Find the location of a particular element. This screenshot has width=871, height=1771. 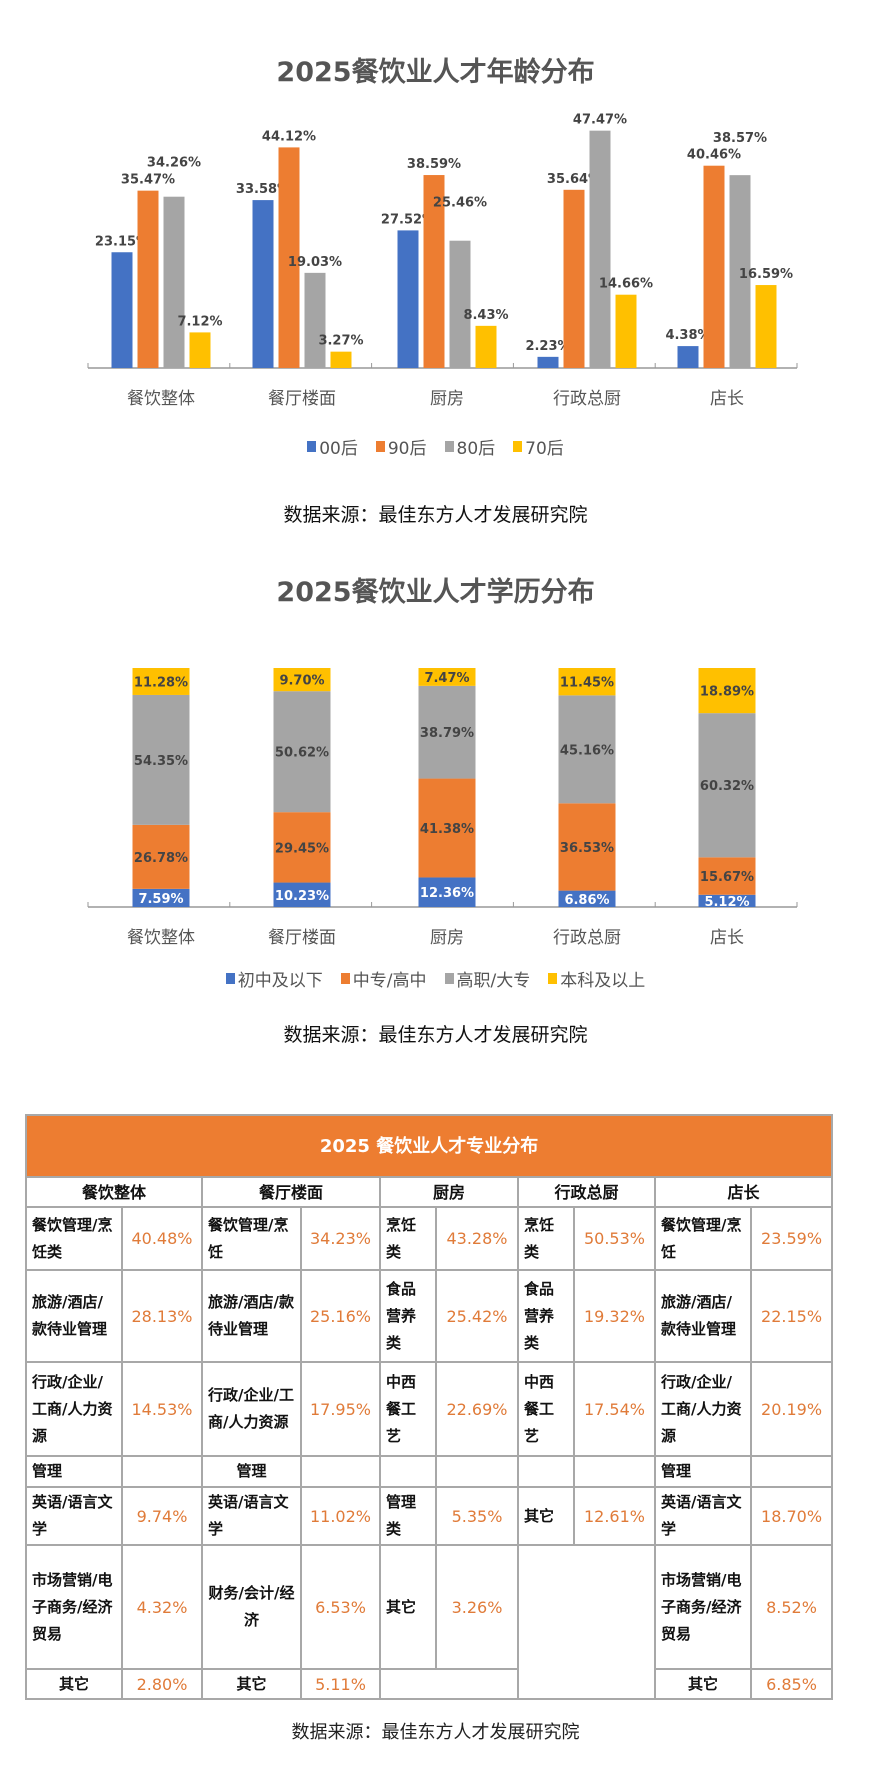

table-source: 数据来源：最佳东方人才发展研究院 is located at coordinates (435, 1732).